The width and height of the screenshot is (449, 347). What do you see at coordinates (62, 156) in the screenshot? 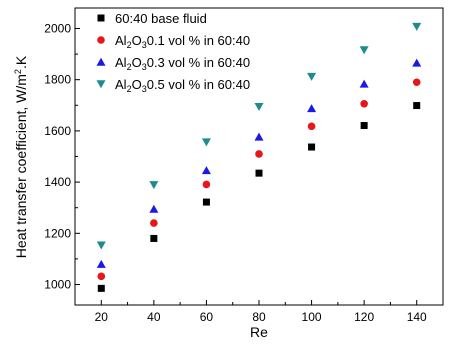
I see `y-axis-ticks: 1000 1200 1400 1600 1800 2000` at bounding box center [62, 156].